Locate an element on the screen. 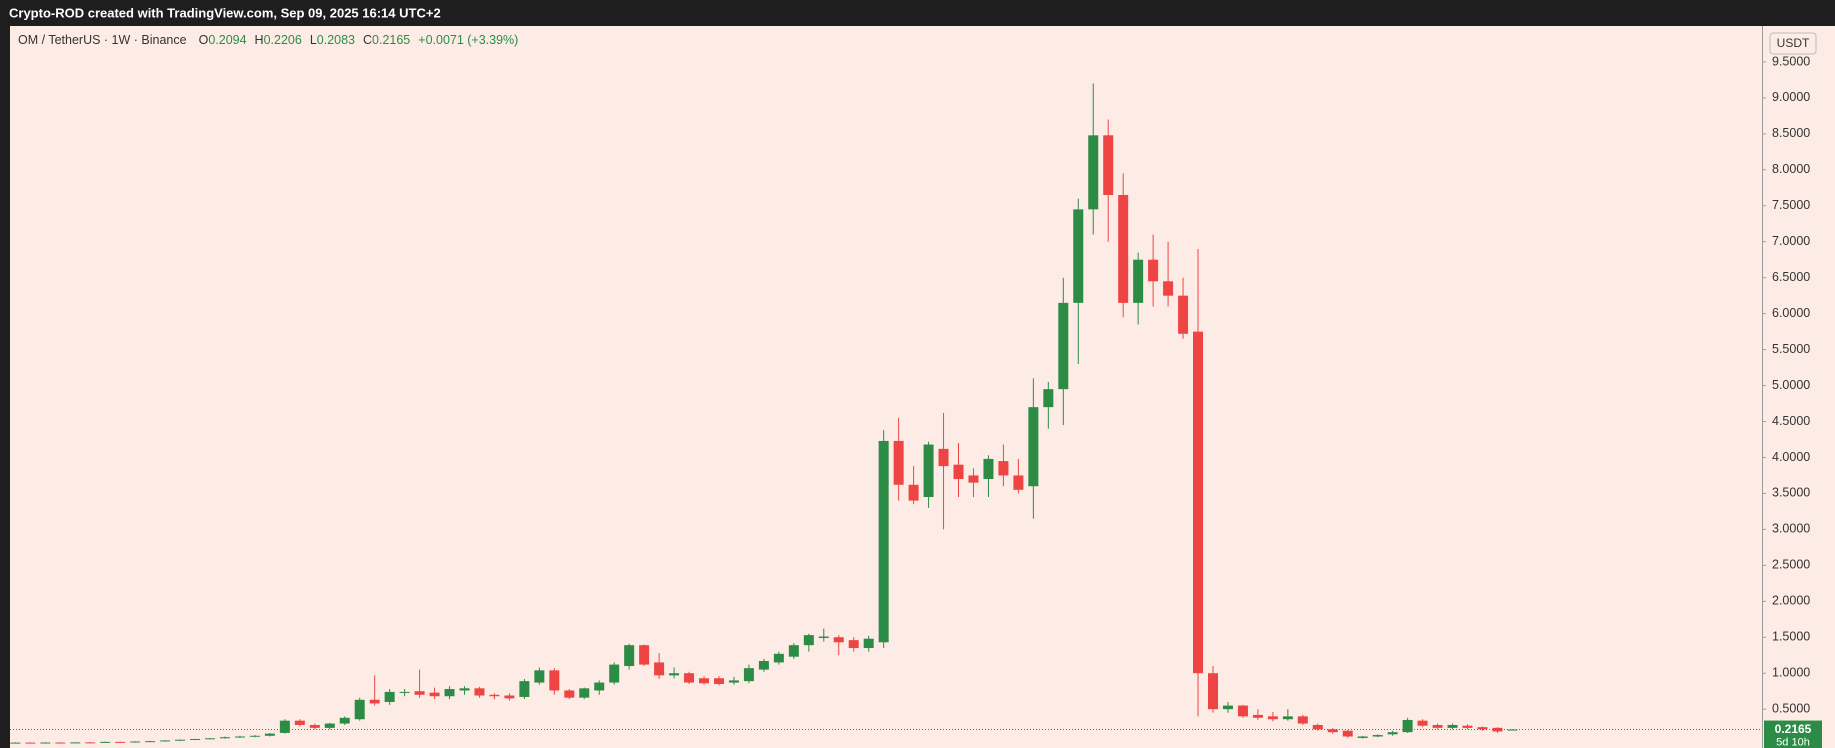 The height and width of the screenshot is (748, 1835). currency-label: USDT is located at coordinates (1793, 43).